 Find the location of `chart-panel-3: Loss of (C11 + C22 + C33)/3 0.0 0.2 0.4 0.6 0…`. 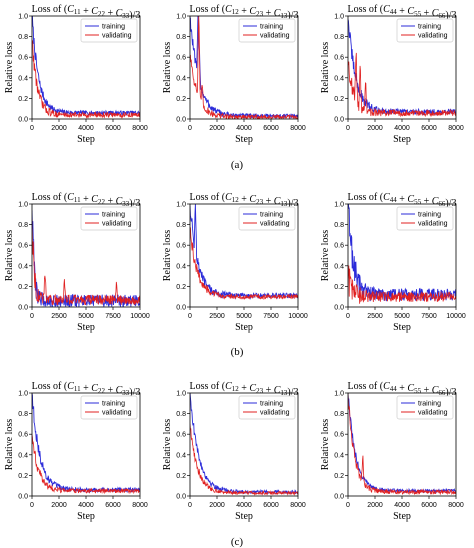

chart-panel-3: Loss of (C11 + C22 + C33)/3 0.0 0.2 0.4 0.6 0… is located at coordinates (77, 262).